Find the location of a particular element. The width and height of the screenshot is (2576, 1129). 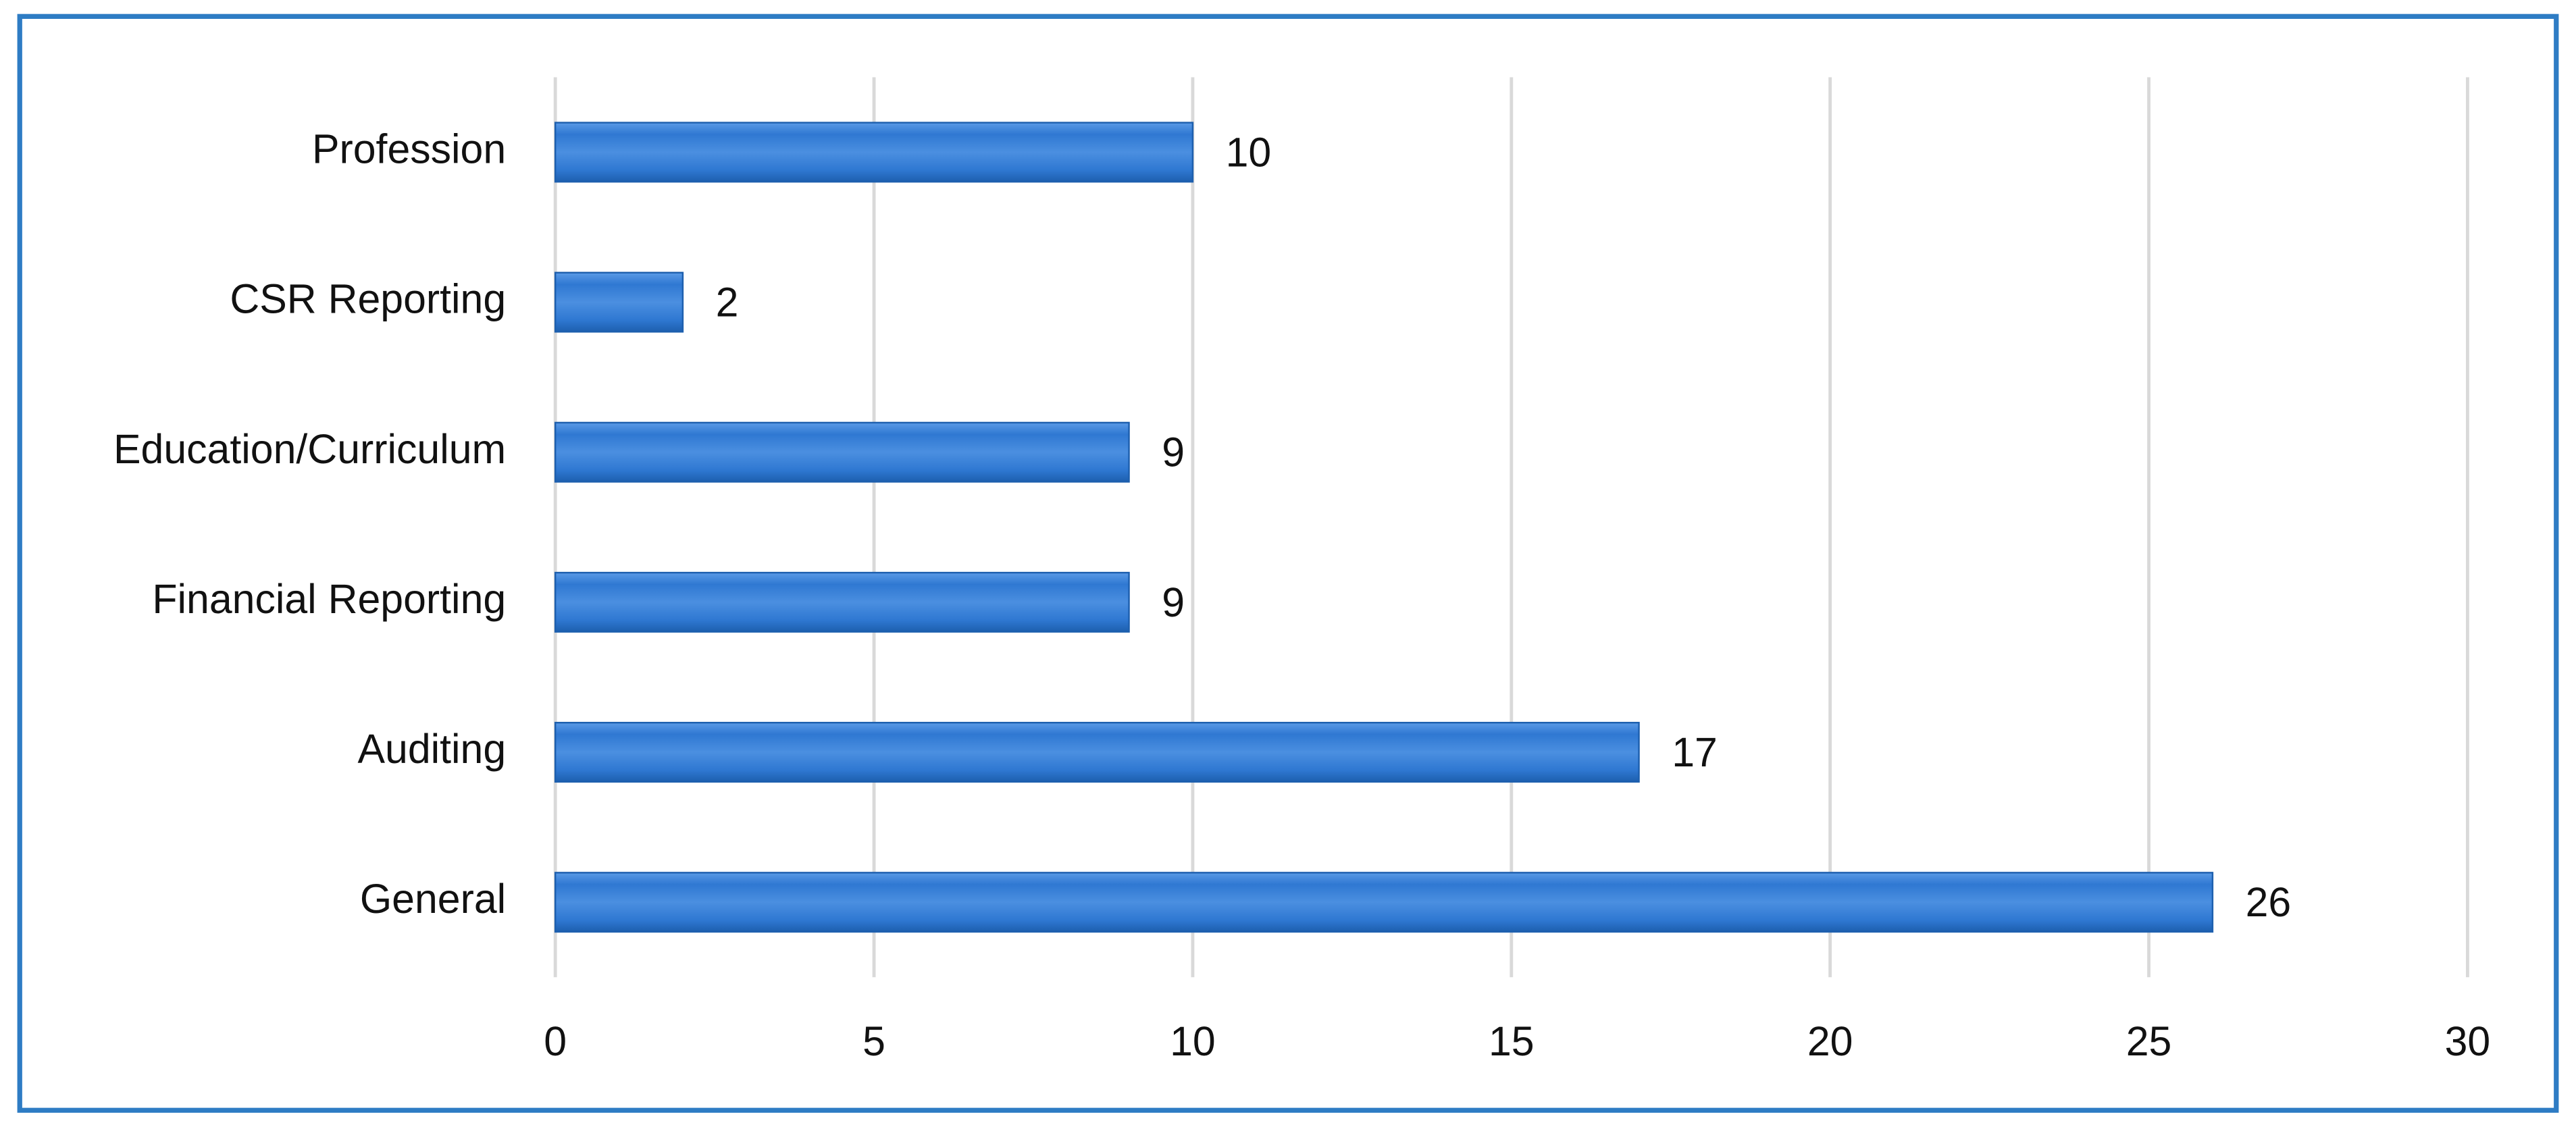

y-tick-label: Profession is located at coordinates (409, 149).